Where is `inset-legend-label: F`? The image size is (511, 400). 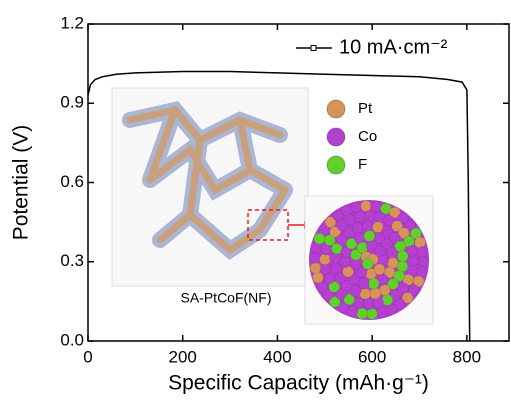
inset-legend-label: F is located at coordinates (362, 164).